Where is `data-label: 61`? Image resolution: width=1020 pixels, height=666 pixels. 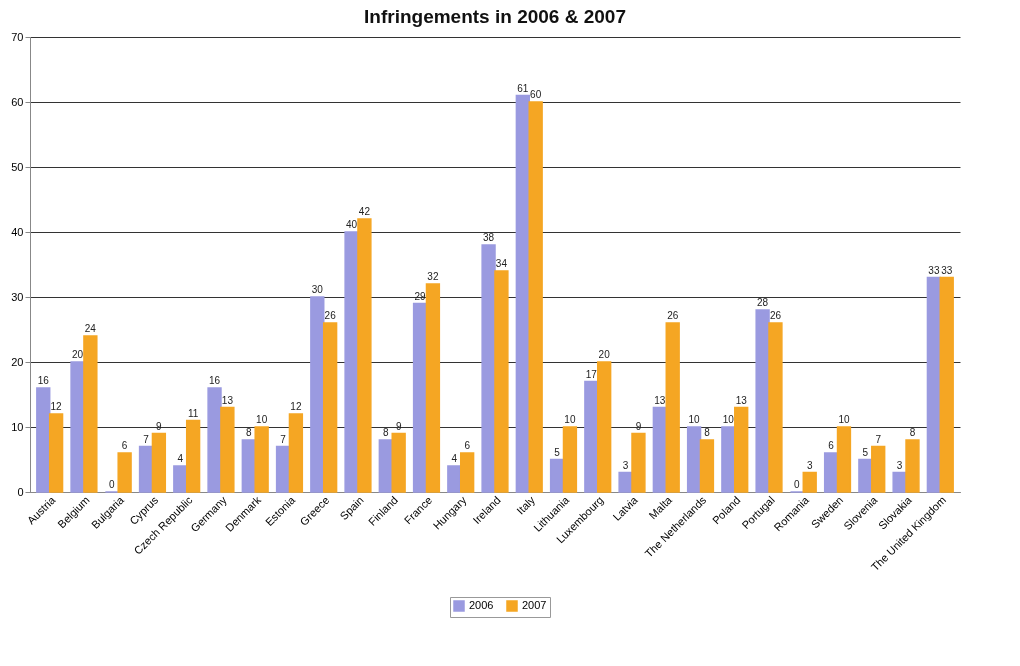 data-label: 61 is located at coordinates (523, 88).